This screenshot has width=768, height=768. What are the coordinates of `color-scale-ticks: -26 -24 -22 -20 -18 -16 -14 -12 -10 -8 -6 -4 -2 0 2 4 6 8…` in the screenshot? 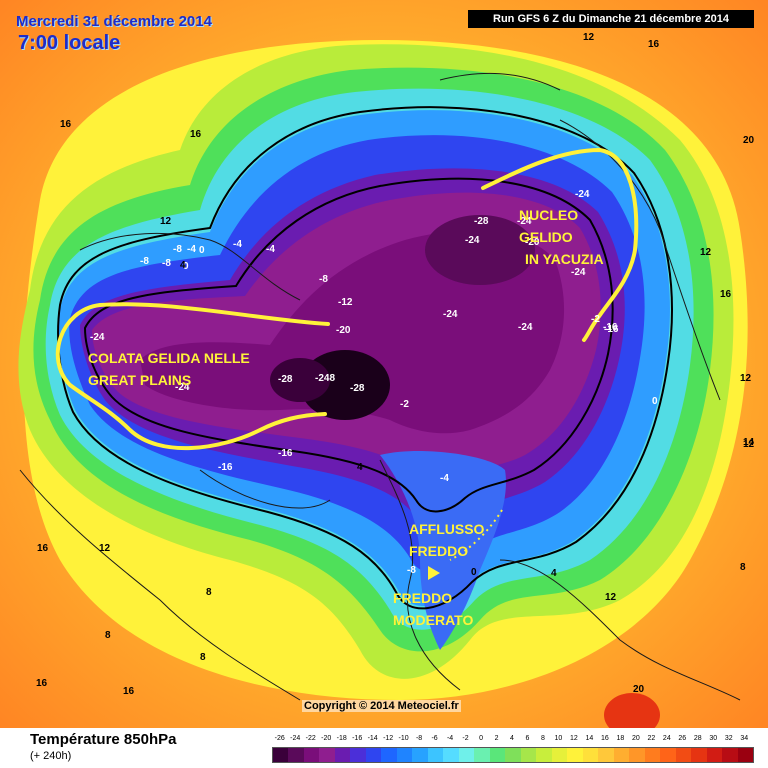 It's located at (513, 740).